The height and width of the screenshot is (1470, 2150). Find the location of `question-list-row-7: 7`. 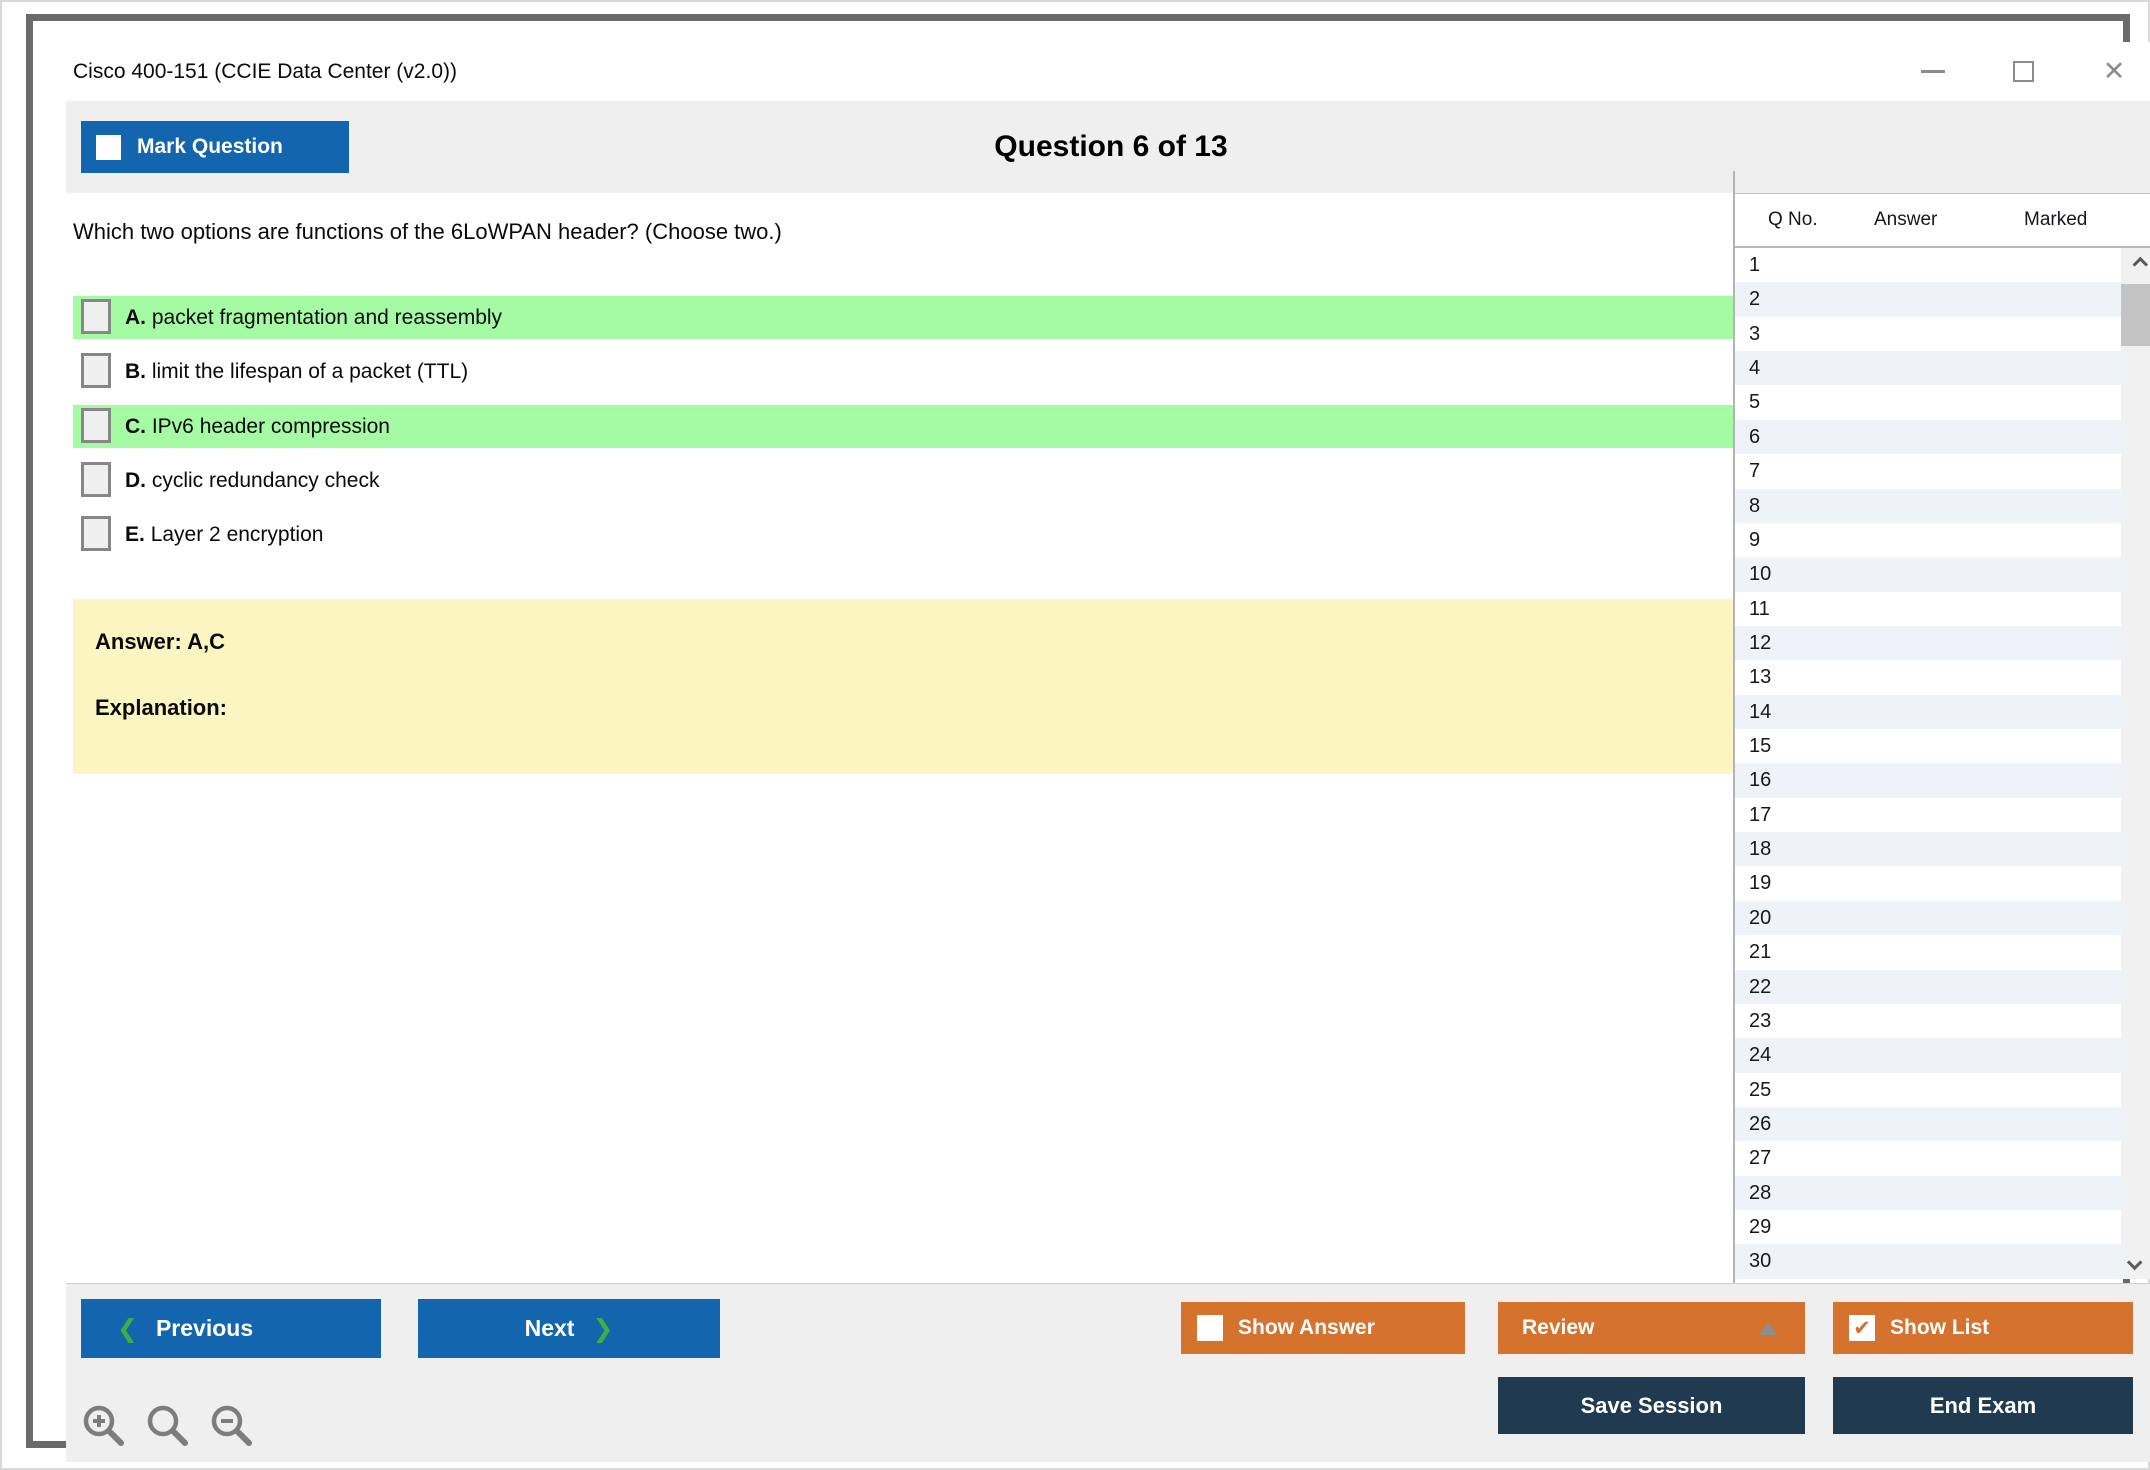

question-list-row-7: 7 is located at coordinates (1755, 471).